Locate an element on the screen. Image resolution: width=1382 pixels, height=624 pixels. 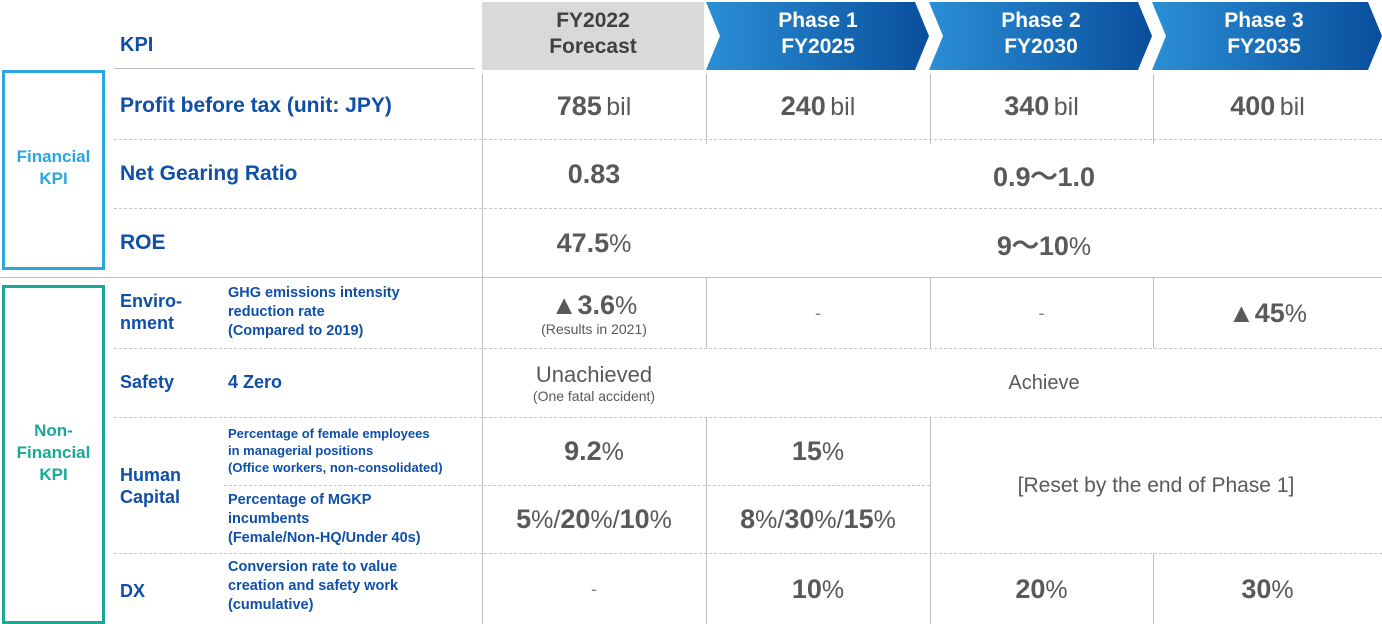
financial-kpi-label: Financial KPI is located at coordinates (53, 167).